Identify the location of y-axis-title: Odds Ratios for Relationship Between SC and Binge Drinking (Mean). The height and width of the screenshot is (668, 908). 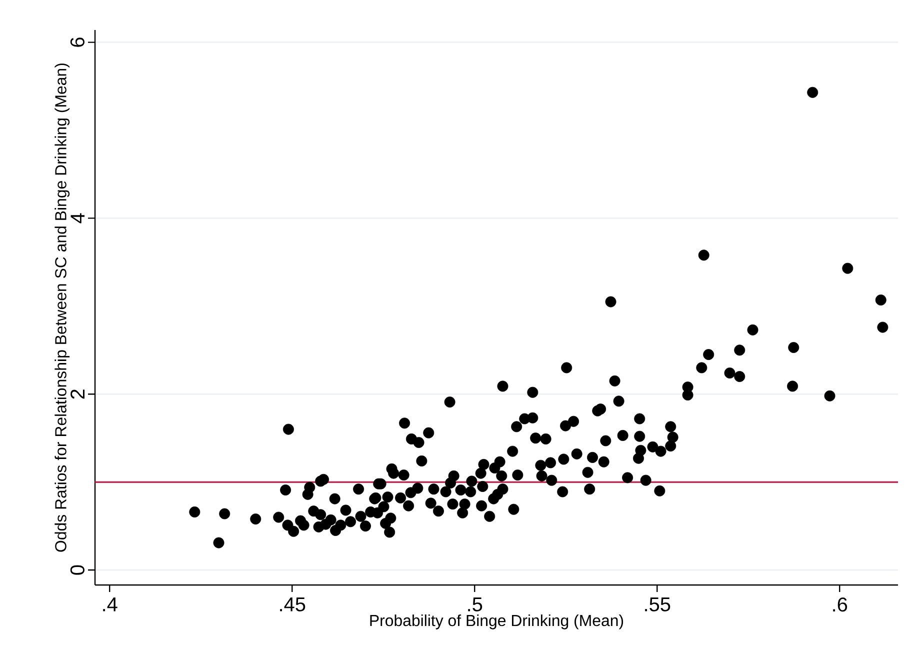
(62, 308).